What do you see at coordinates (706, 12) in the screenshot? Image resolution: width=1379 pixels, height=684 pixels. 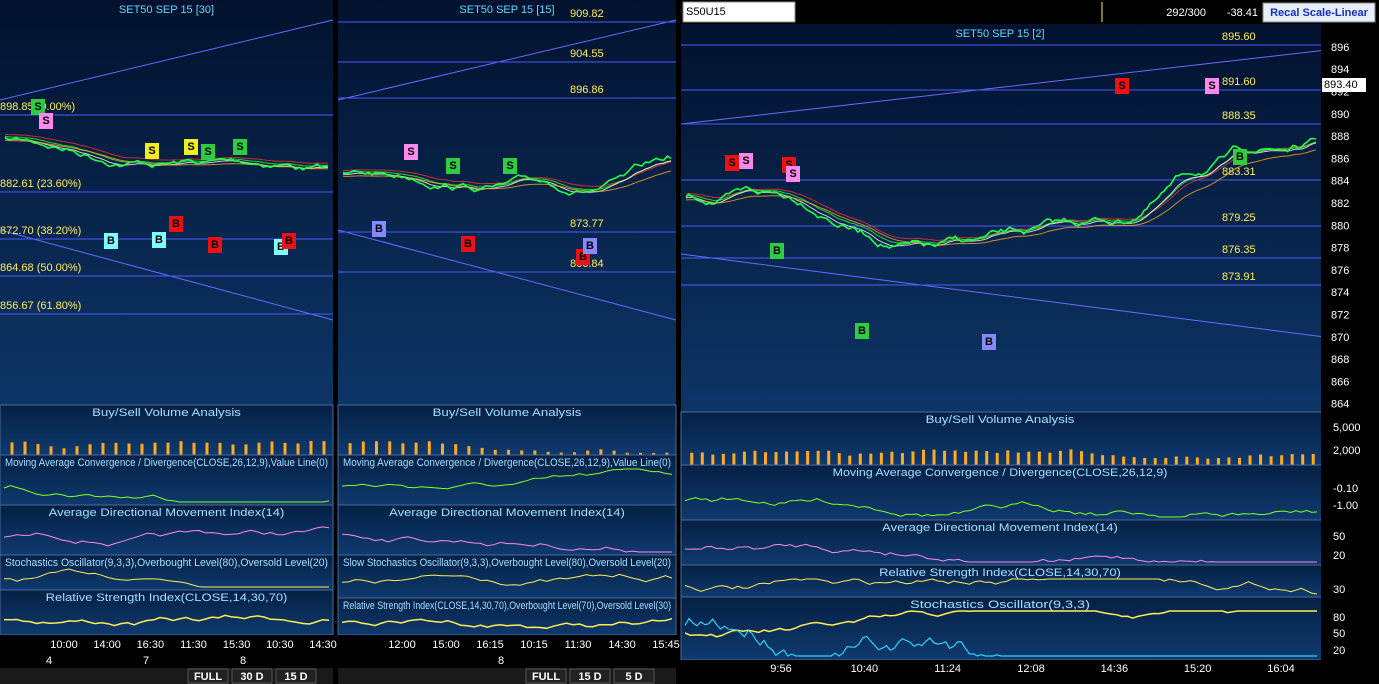 I see `symbol-select-text: S50U15` at bounding box center [706, 12].